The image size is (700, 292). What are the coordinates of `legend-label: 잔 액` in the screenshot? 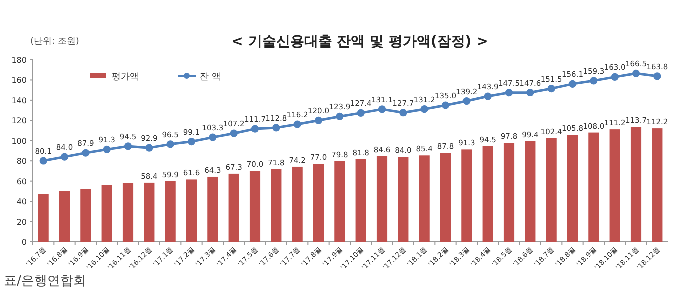 It's located at (210, 77).